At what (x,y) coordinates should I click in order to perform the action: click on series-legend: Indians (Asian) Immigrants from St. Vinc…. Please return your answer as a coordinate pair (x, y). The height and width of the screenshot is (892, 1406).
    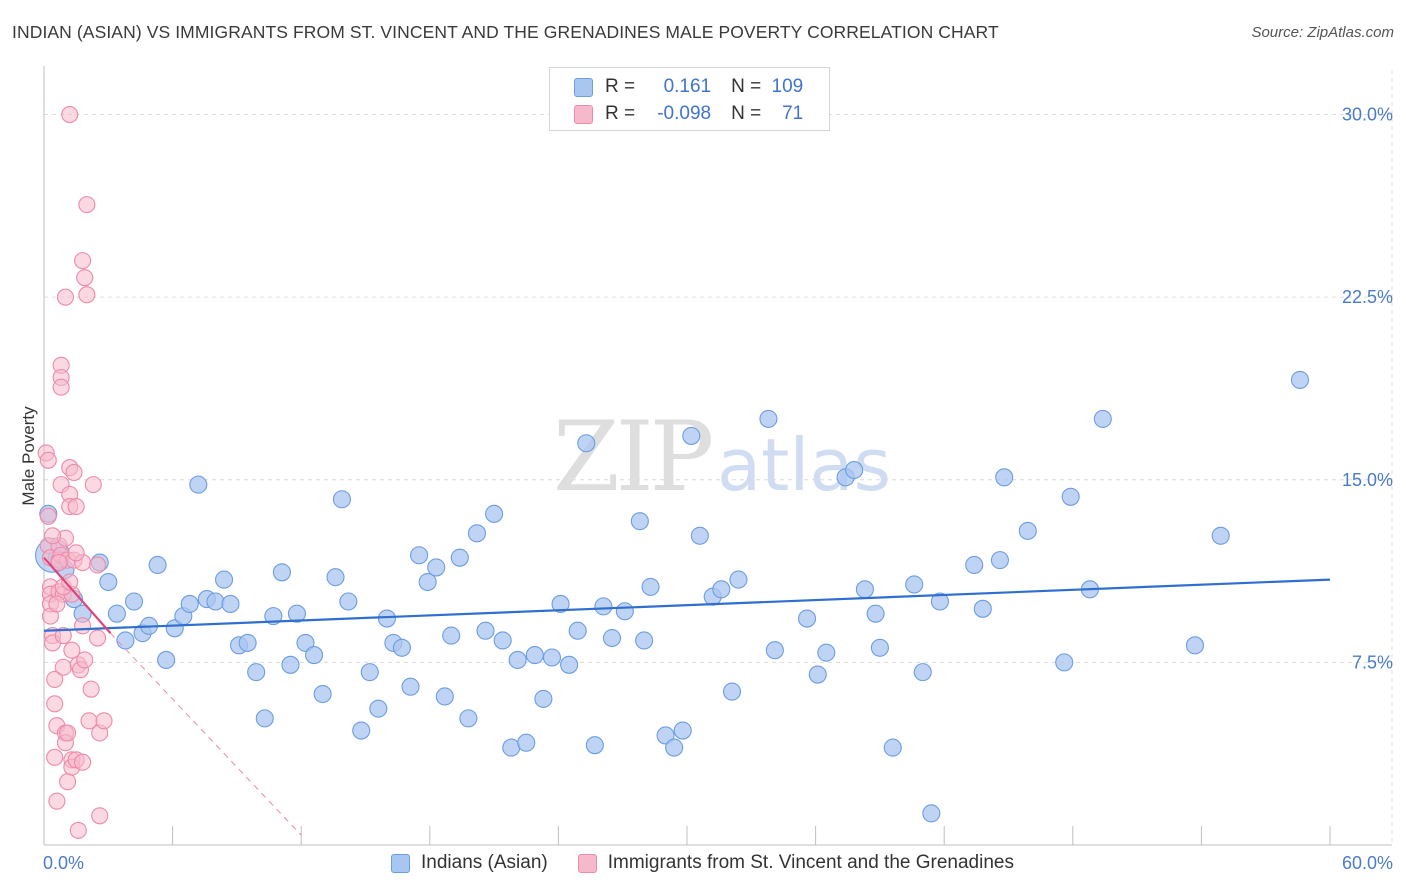
    Looking at the image, I should click on (717, 863).